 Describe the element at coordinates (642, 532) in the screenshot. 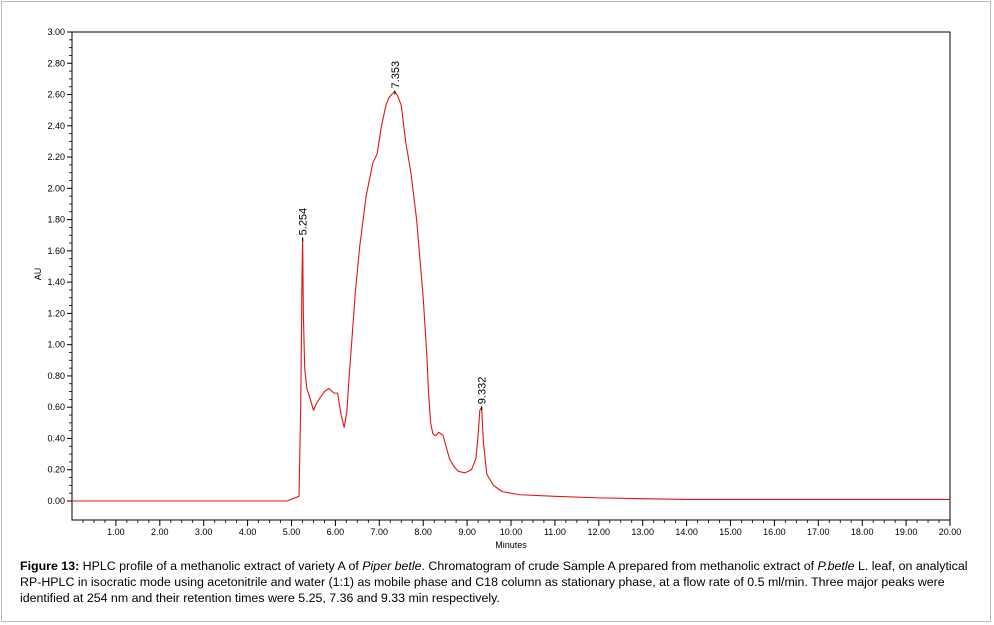

I see `x-tick-label: 13.00` at that location.